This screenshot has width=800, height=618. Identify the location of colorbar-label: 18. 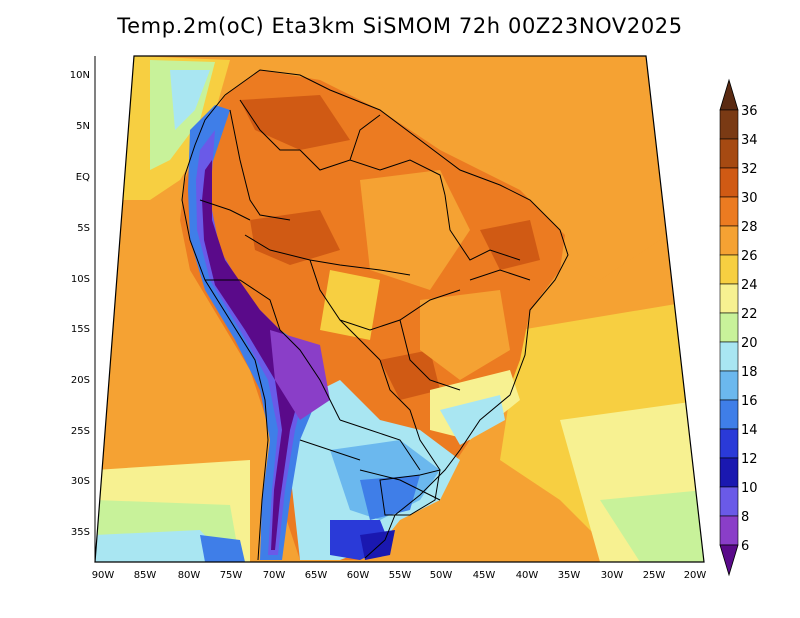
(749, 372).